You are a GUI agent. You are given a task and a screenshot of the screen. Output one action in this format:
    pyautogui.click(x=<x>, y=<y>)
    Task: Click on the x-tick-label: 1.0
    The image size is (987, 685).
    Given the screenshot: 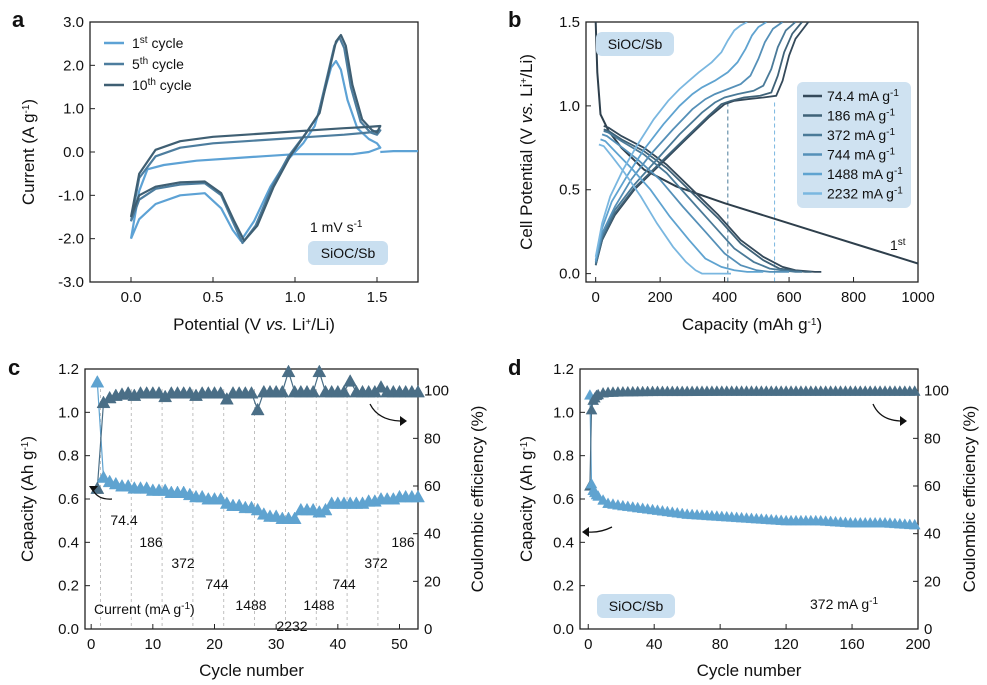 What is the action you would take?
    pyautogui.click(x=295, y=297)
    